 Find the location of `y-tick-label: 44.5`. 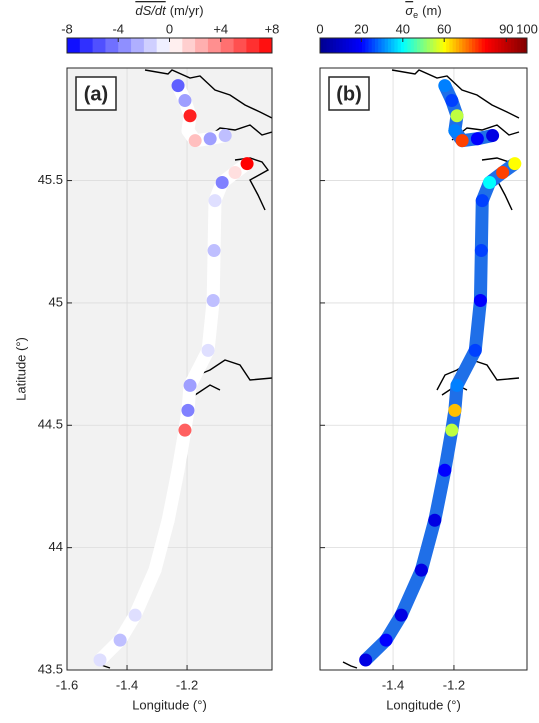

y-tick-label: 44.5 is located at coordinates (50, 424).